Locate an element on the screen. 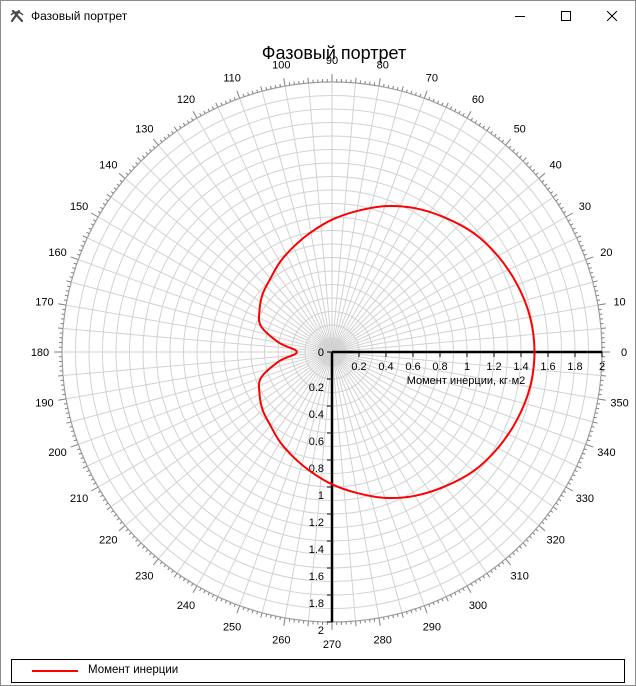 Image resolution: width=636 pixels, height=686 pixels. title-bar: Фазовый портрет is located at coordinates (318, 16).